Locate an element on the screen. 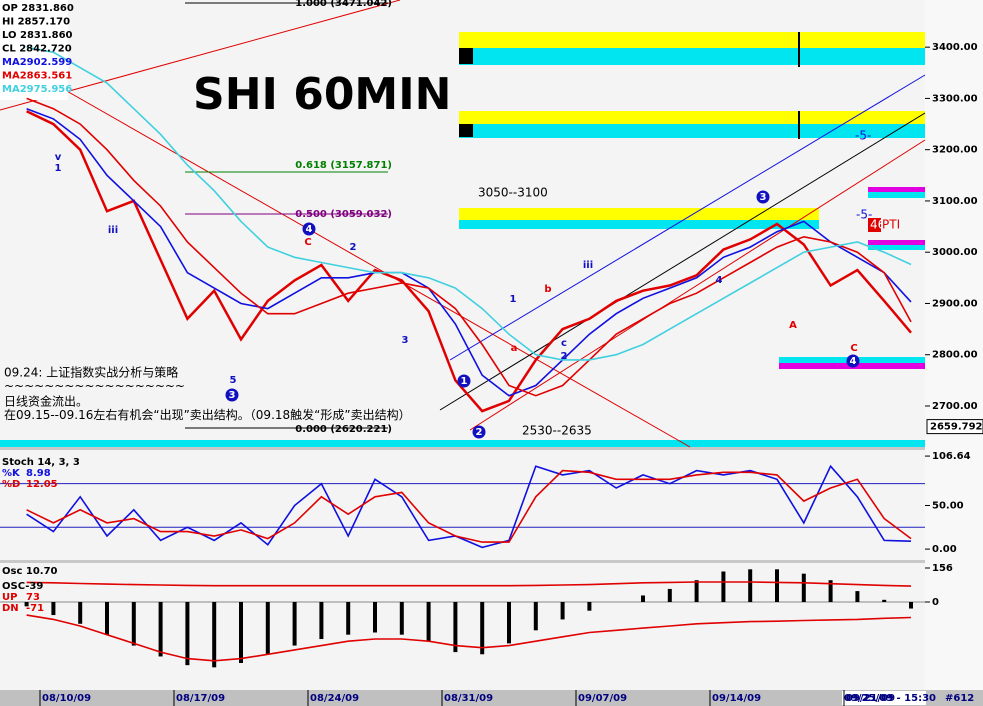 The height and width of the screenshot is (706, 983). legend-value: 73 is located at coordinates (33, 597).